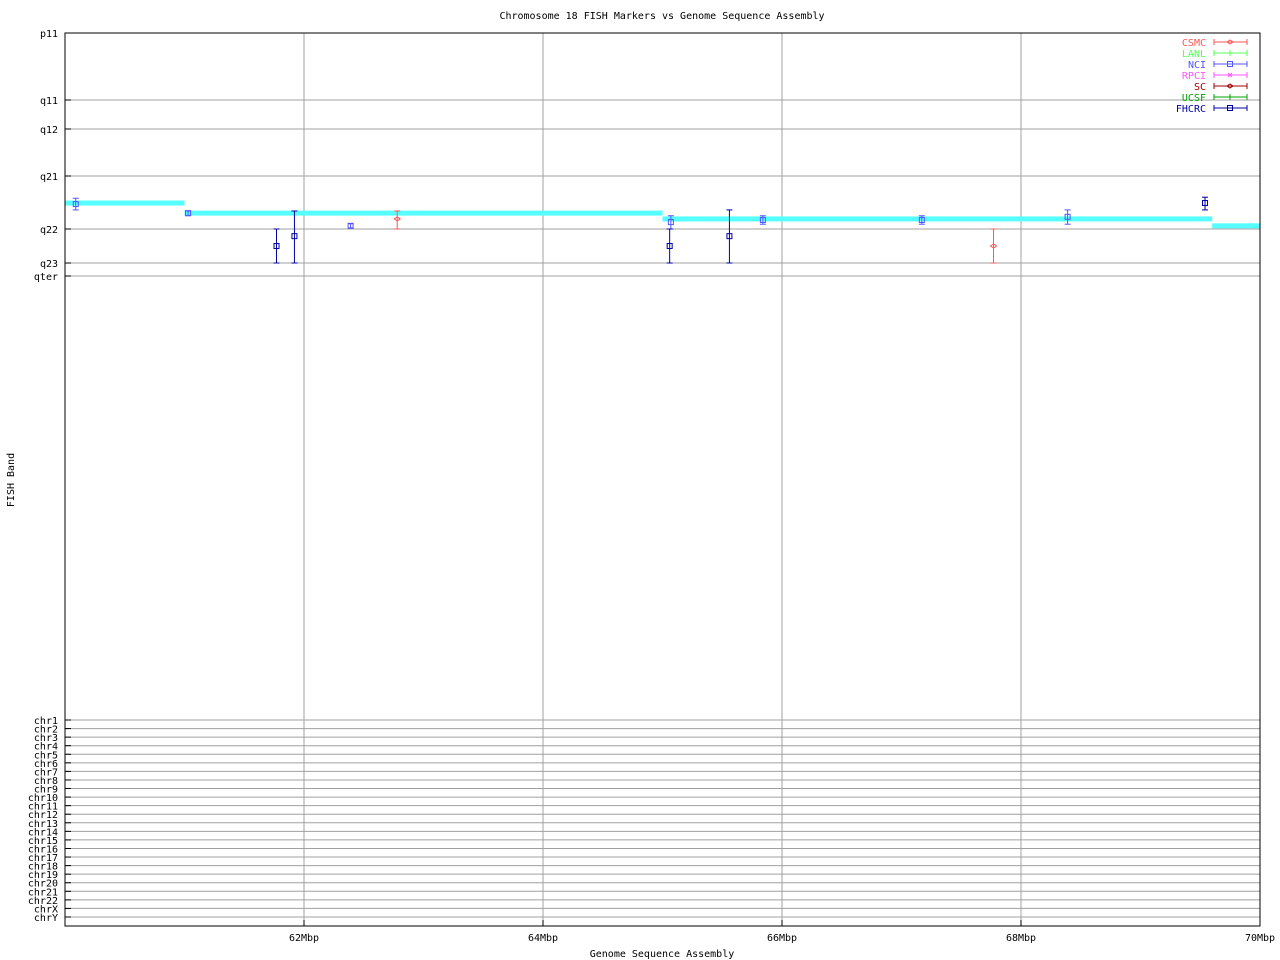 This screenshot has width=1280, height=960. What do you see at coordinates (43, 858) in the screenshot?
I see `y-chr-label: chr17` at bounding box center [43, 858].